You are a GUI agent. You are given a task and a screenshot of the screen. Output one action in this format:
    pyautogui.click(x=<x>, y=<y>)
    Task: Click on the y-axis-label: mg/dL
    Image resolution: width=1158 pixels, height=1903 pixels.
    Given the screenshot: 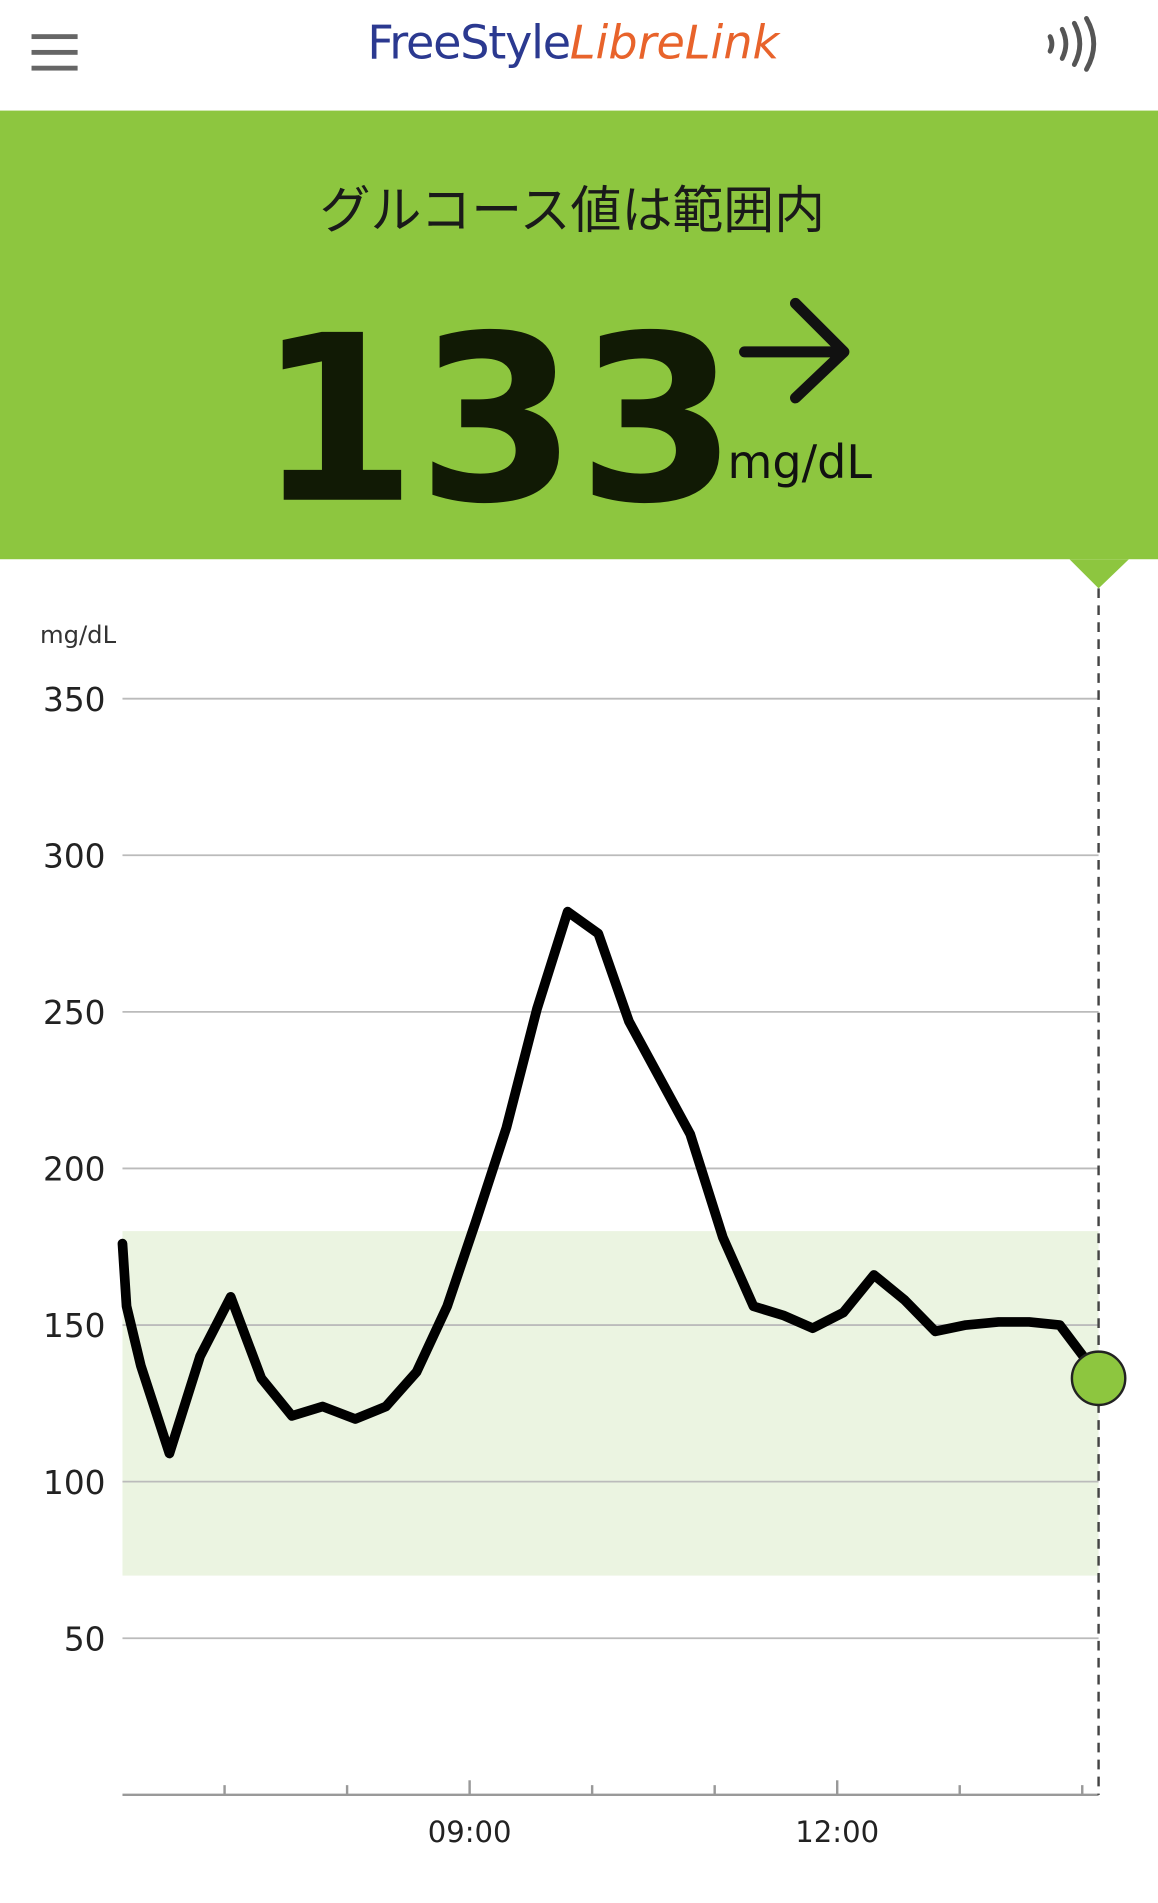 What is the action you would take?
    pyautogui.click(x=78, y=634)
    